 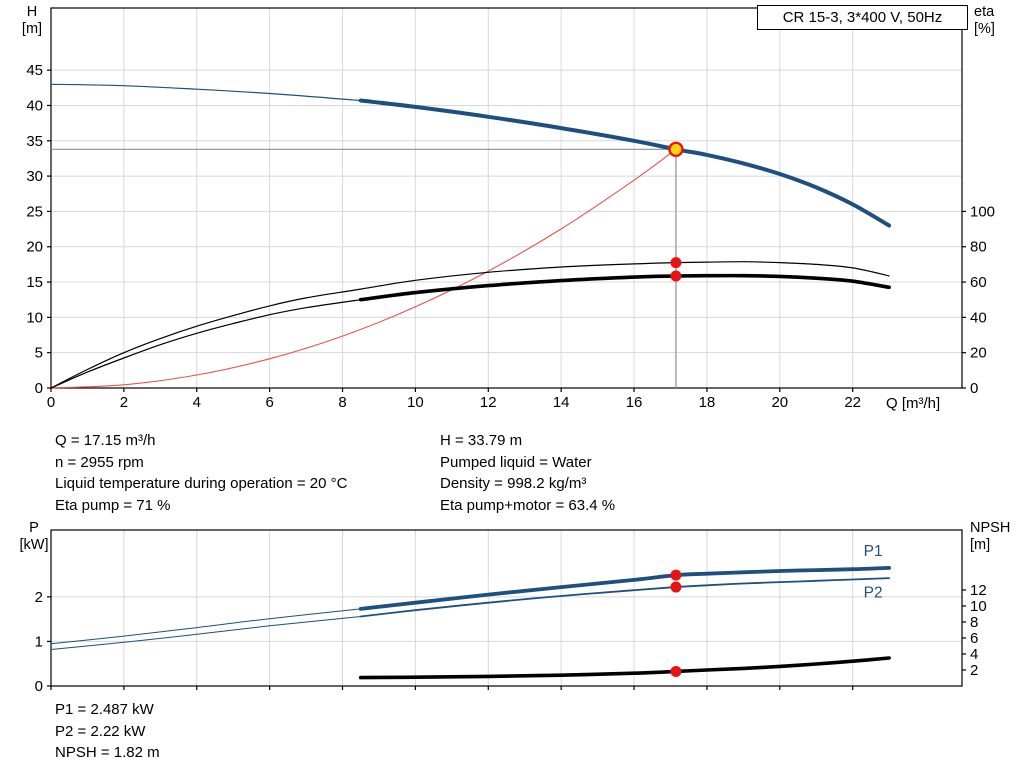 I want to click on power-axis-unit: [kW], so click(x=34, y=545).